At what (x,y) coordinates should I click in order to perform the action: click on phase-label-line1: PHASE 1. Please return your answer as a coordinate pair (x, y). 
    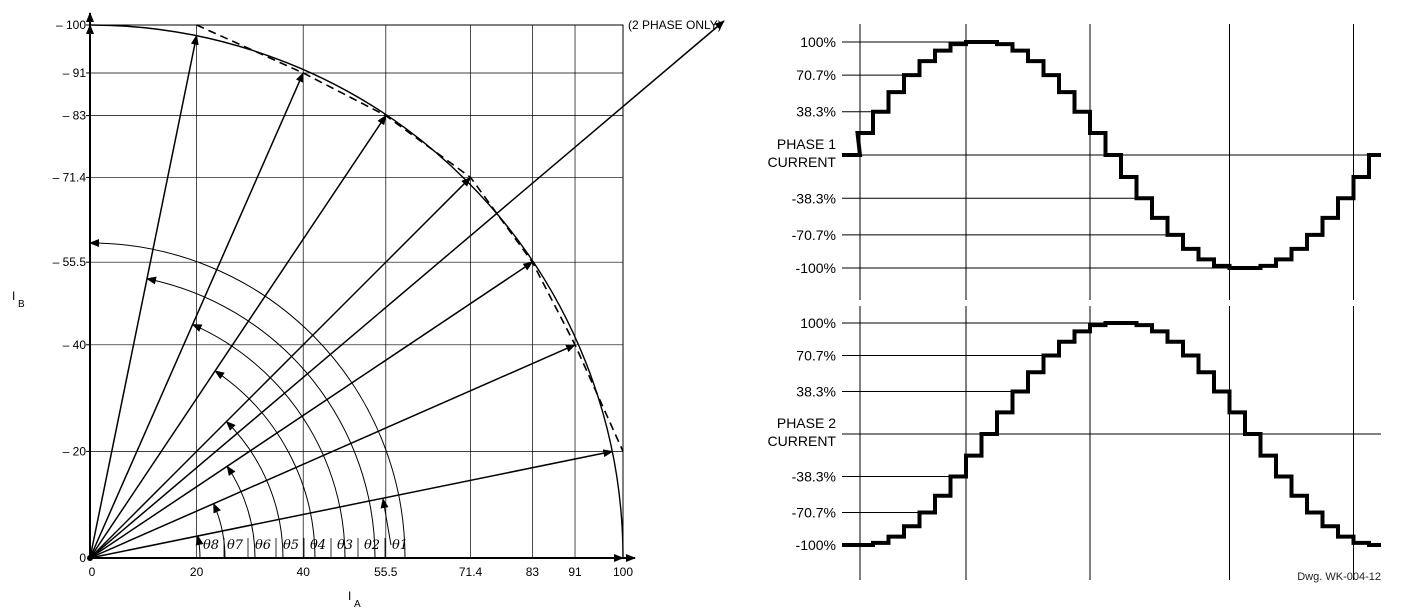
    Looking at the image, I should click on (806, 144).